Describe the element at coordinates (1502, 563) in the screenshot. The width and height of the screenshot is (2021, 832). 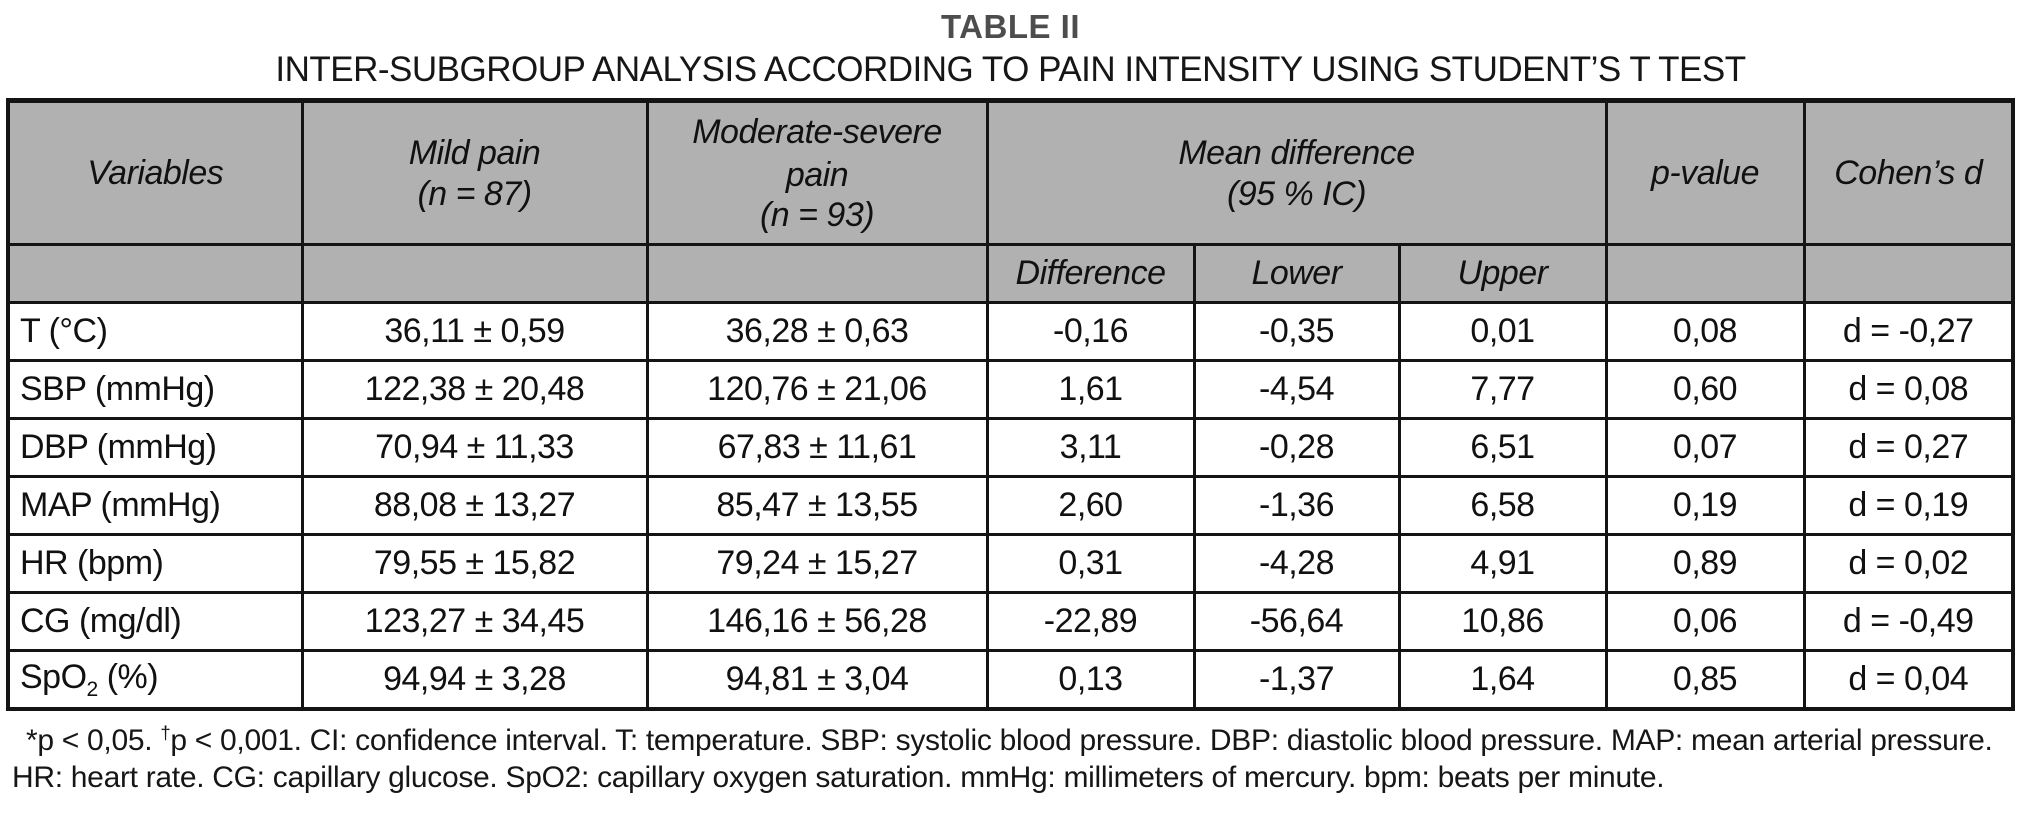
I see `upper-value: 4,91` at that location.